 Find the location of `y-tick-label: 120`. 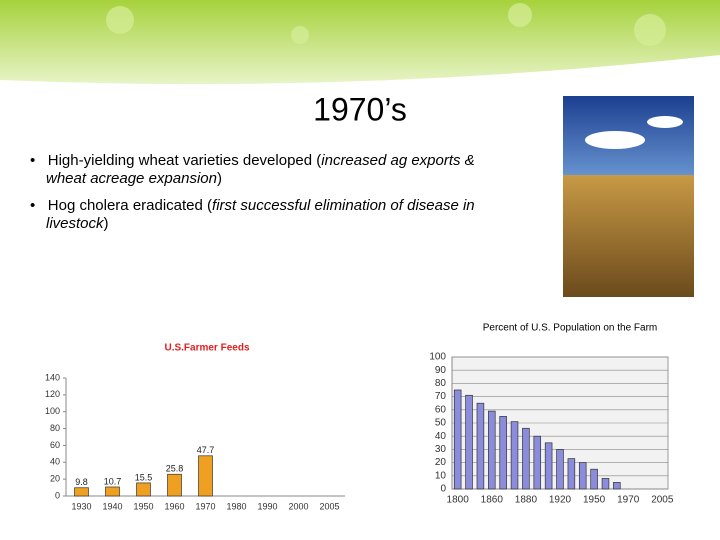

y-tick-label: 120 is located at coordinates (52, 394).